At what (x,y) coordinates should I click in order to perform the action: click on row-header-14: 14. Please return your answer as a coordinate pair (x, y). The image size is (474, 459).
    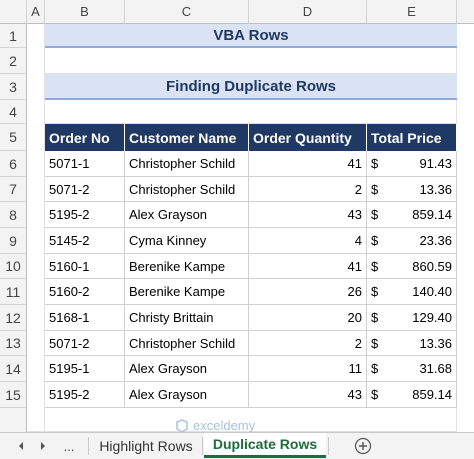
    Looking at the image, I should click on (13, 369).